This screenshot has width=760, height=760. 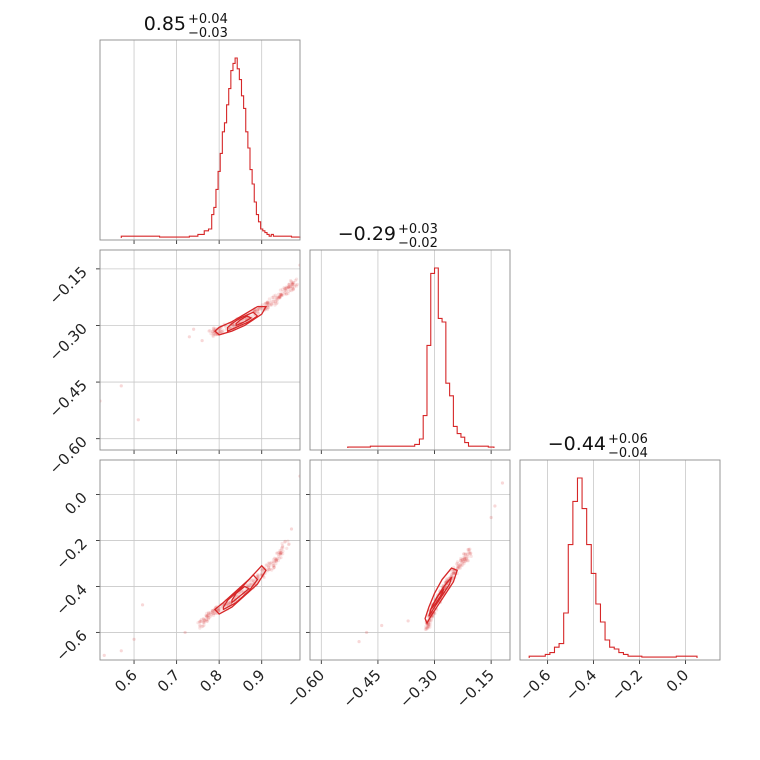 What do you see at coordinates (76, 504) in the screenshot?
I see `y-tick-label: 0.0` at bounding box center [76, 504].